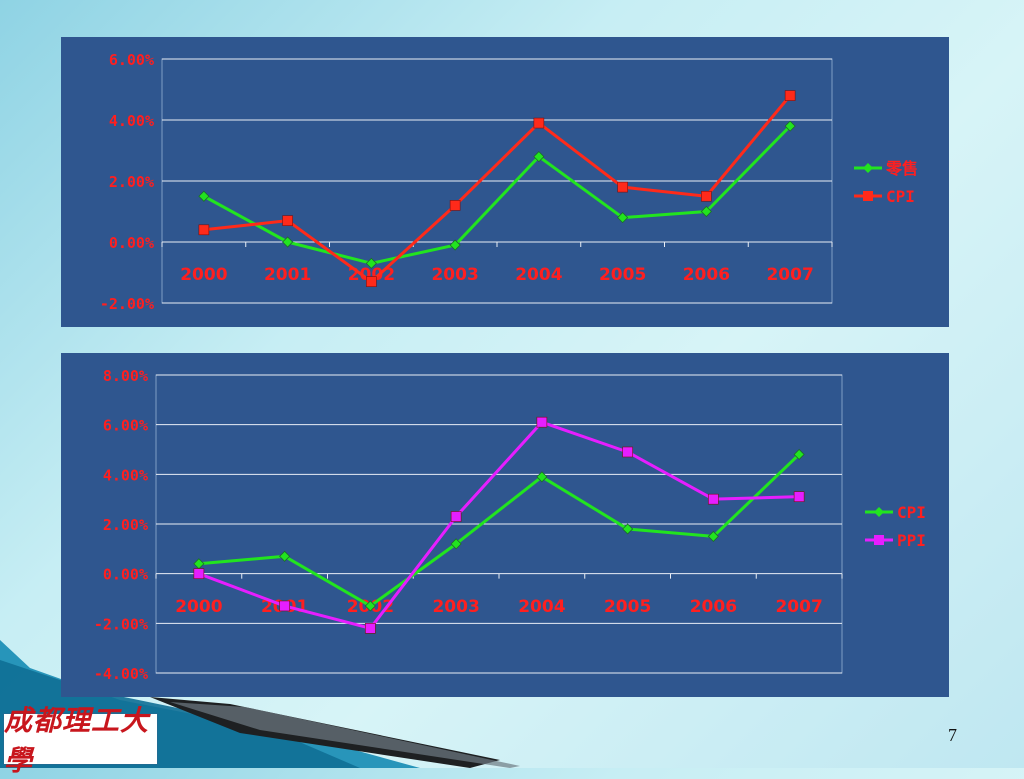 This screenshot has height=779, width=1024. What do you see at coordinates (125, 376) in the screenshot?
I see `y-tick-label: 8.00%` at bounding box center [125, 376].